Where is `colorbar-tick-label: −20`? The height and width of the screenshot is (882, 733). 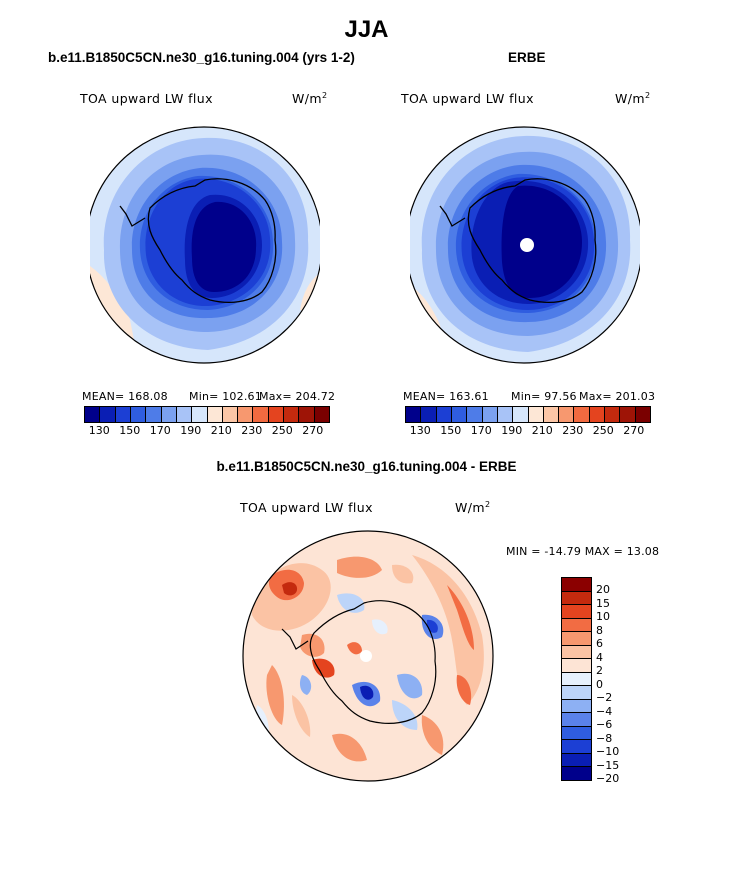
colorbar-tick-label: −20 is located at coordinates (608, 778).